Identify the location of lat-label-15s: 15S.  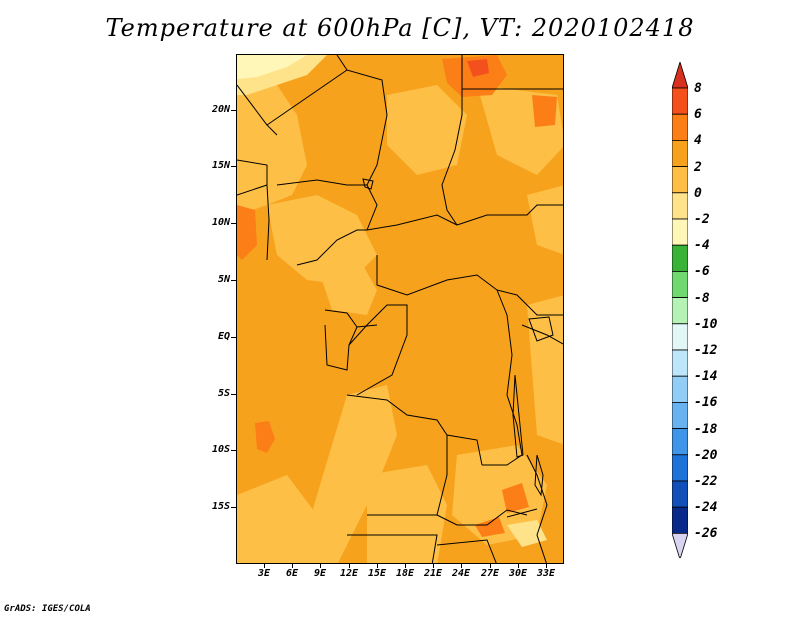
(220, 506).